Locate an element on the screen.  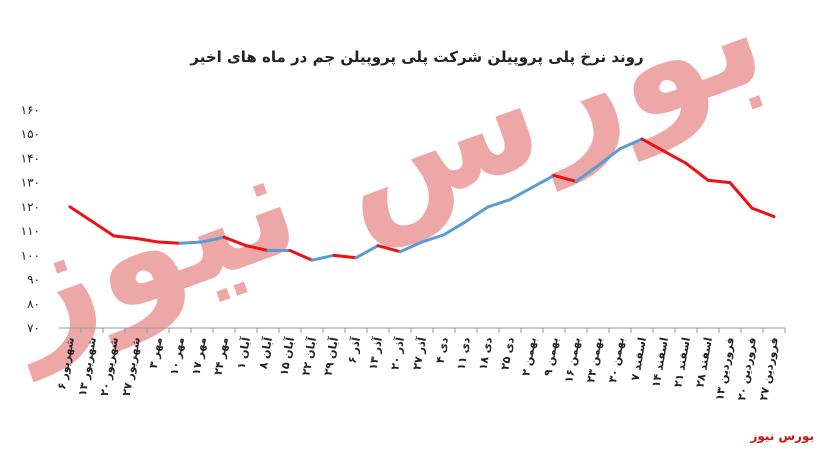
y-tick-label: ۱۶۰ is located at coordinates (30, 110).